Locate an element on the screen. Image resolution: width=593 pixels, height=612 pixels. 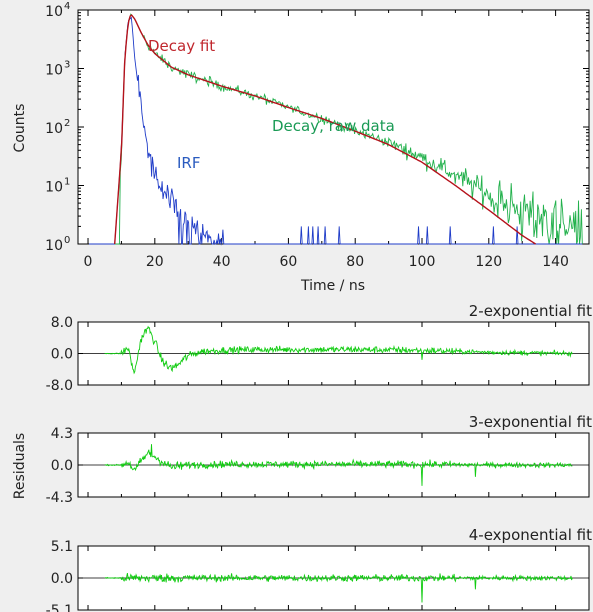
residual-y-tick-label: 4.3 is located at coordinates (62, 434).